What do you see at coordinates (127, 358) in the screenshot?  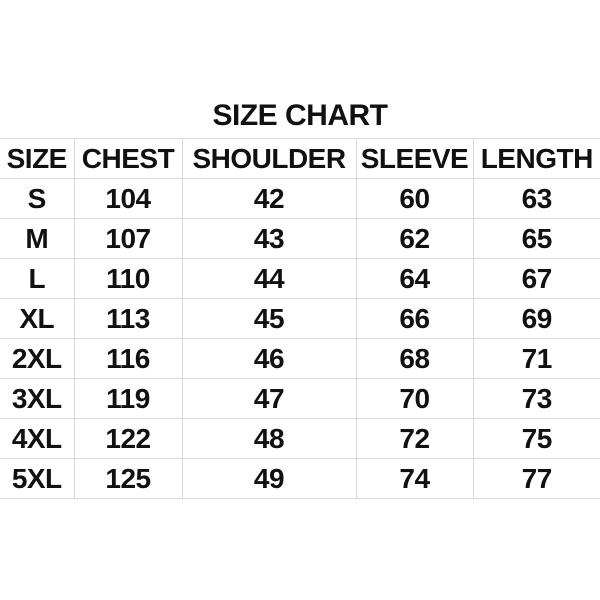 I see `chest-cell: 116` at bounding box center [127, 358].